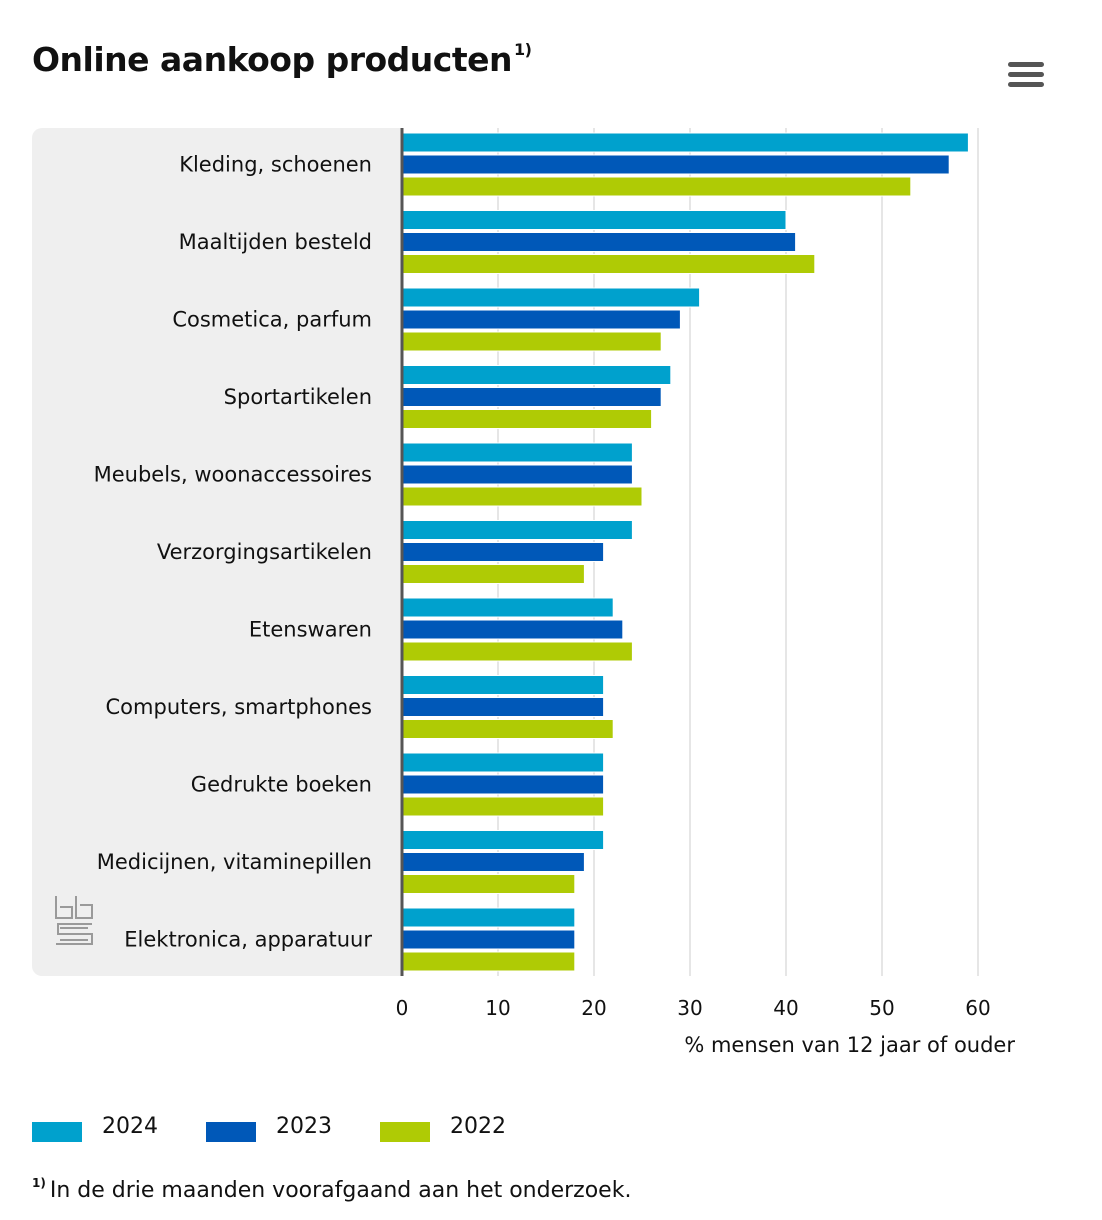 This screenshot has height=1220, width=1102. Describe the element at coordinates (234, 862) in the screenshot. I see `category-label: Medicijnen, vitaminepillen` at that location.